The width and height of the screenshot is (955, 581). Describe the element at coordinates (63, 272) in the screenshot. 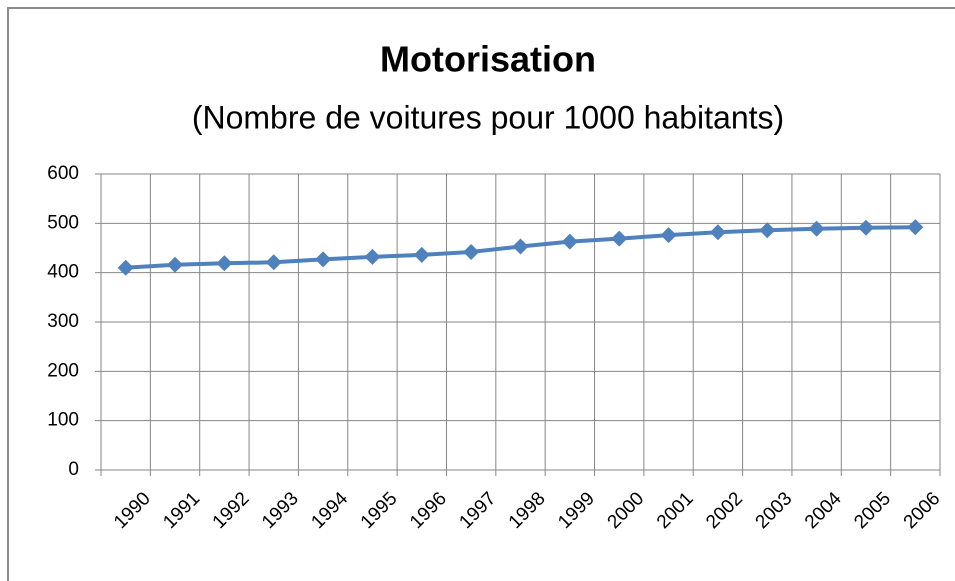

I see `y-tick-label: 400` at that location.